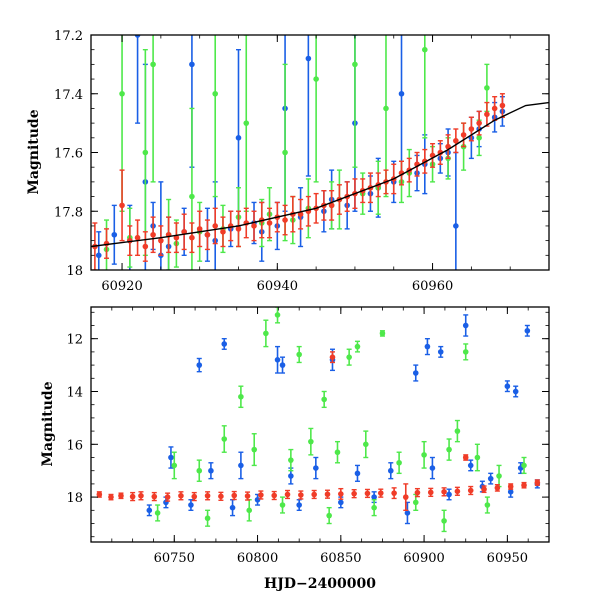 The image size is (600, 605). What do you see at coordinates (68, 95) in the screenshot?
I see `top-y-tick-label: 17.4` at bounding box center [68, 95].